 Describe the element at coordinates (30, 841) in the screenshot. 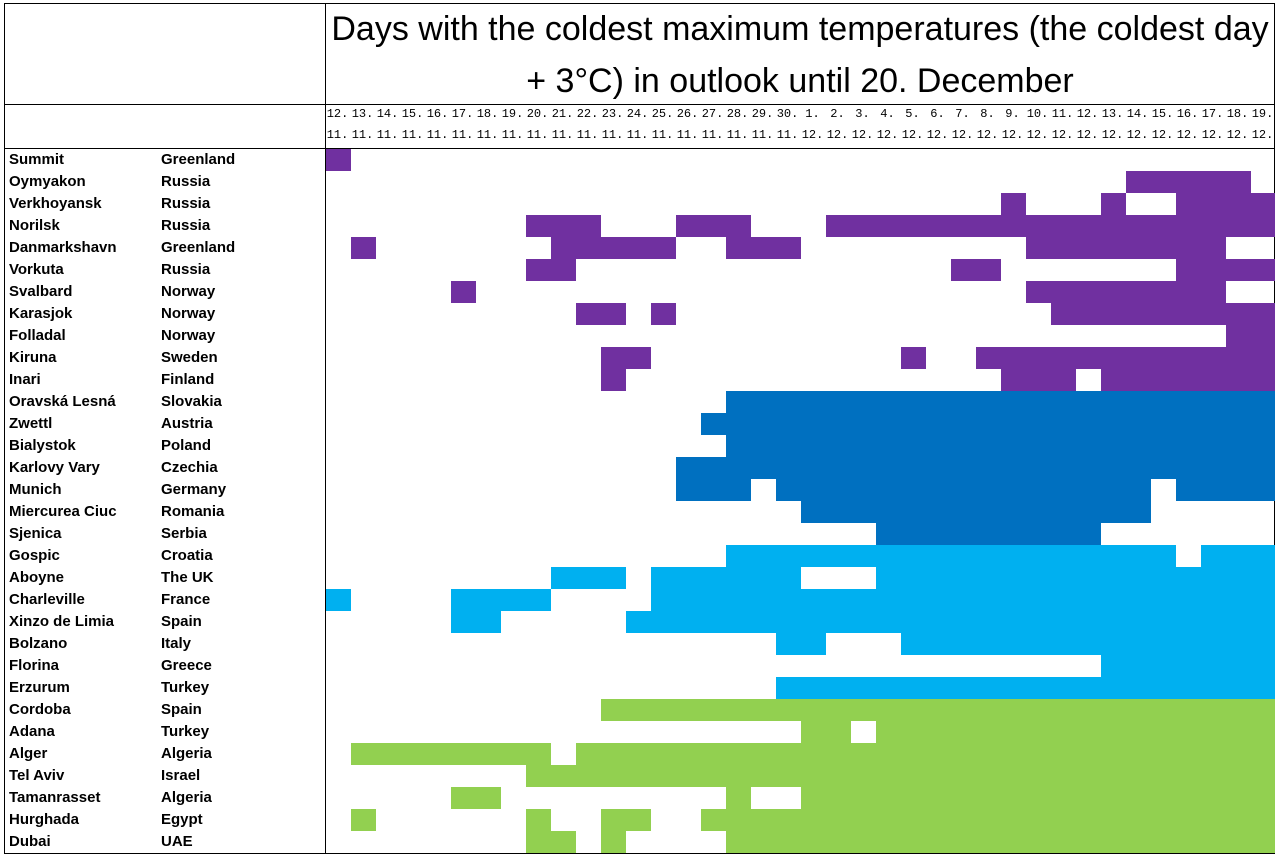

I see `row-city-label: Dubai` at that location.